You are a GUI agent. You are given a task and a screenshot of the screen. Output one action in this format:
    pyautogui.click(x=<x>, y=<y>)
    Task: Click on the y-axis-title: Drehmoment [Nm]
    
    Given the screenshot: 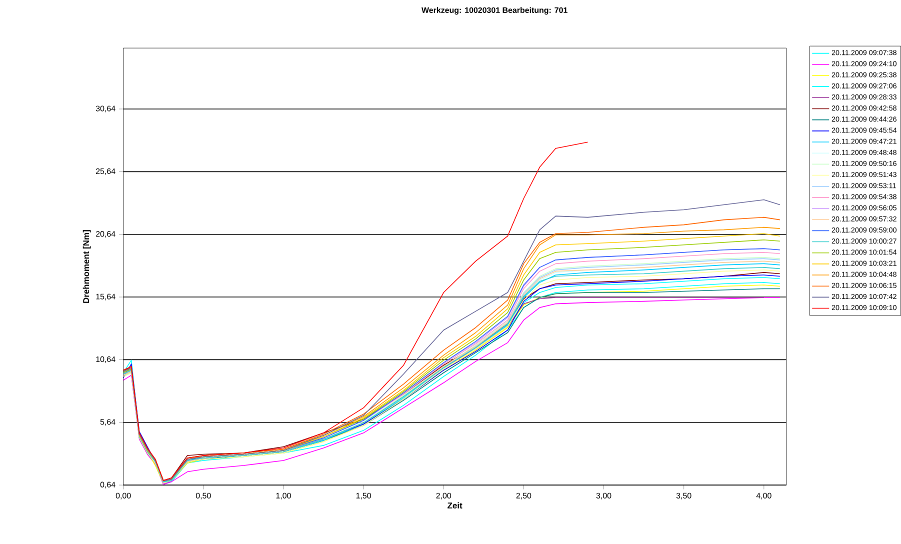 What is the action you would take?
    pyautogui.click(x=86, y=266)
    